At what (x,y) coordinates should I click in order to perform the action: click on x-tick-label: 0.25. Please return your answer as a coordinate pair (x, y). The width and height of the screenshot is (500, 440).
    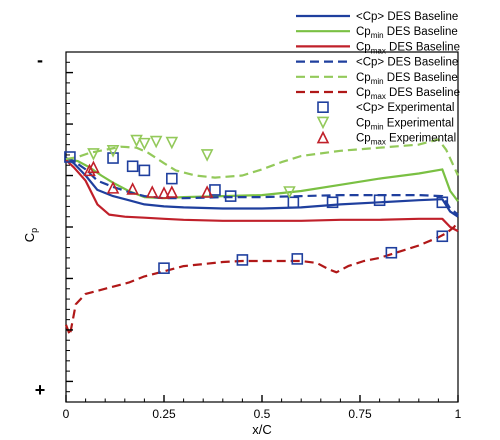
    Looking at the image, I should click on (164, 414).